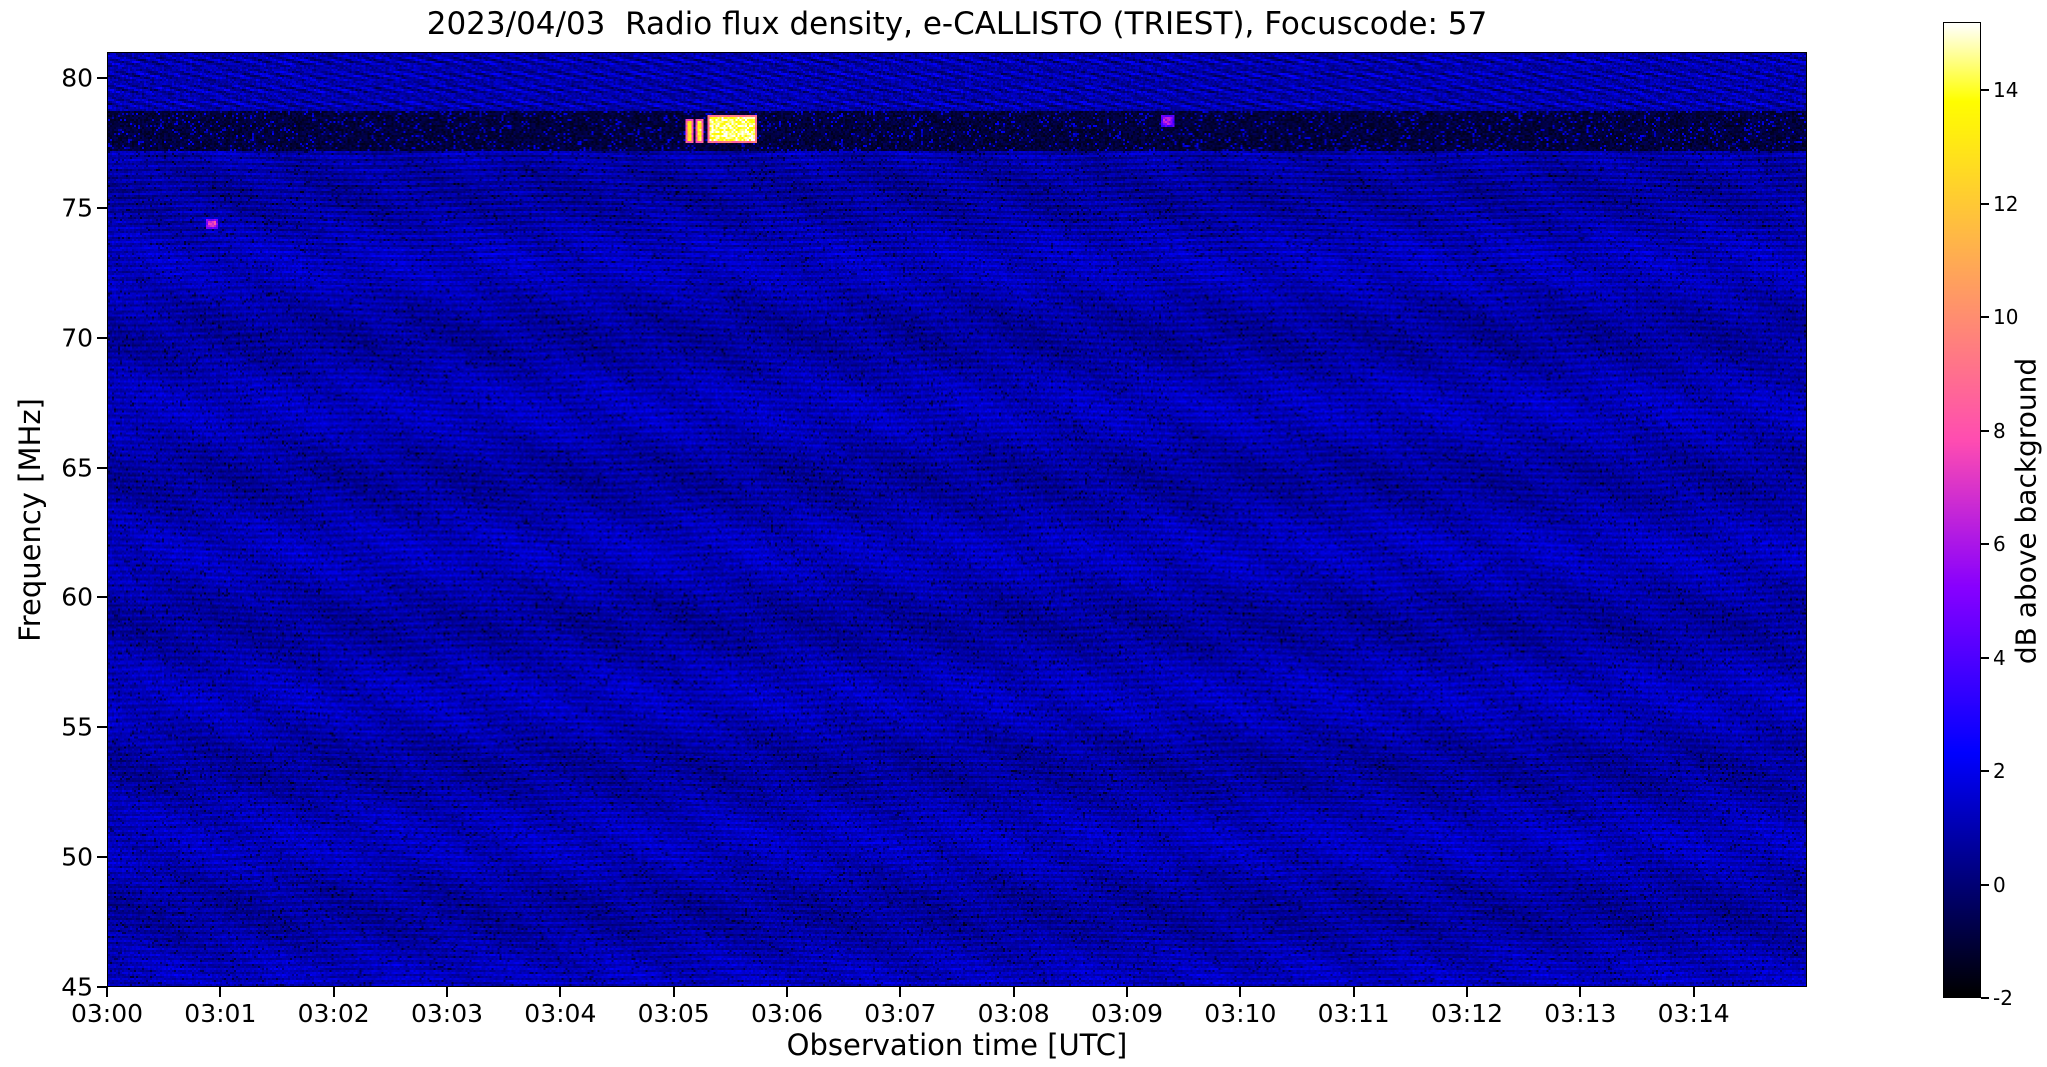 Image resolution: width=2047 pixels, height=1067 pixels. I want to click on x-tick-label: 03:11, so click(1353, 1013).